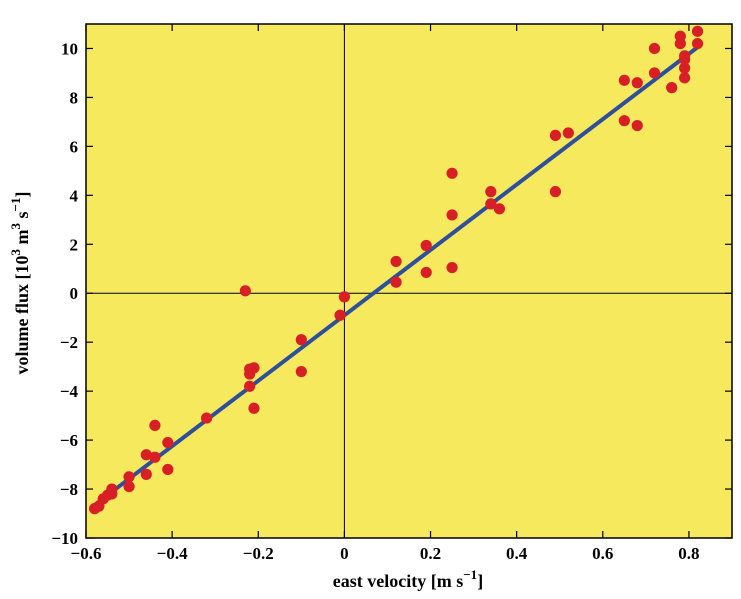 The width and height of the screenshot is (741, 599). What do you see at coordinates (258, 553) in the screenshot?
I see `x-tick-label: −0.2` at bounding box center [258, 553].